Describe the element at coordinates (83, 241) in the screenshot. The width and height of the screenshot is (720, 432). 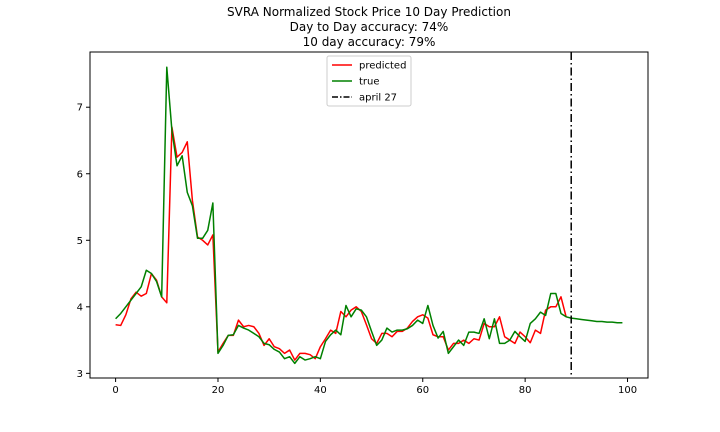
I see `y-axis: 3 4 5 6 7` at that location.